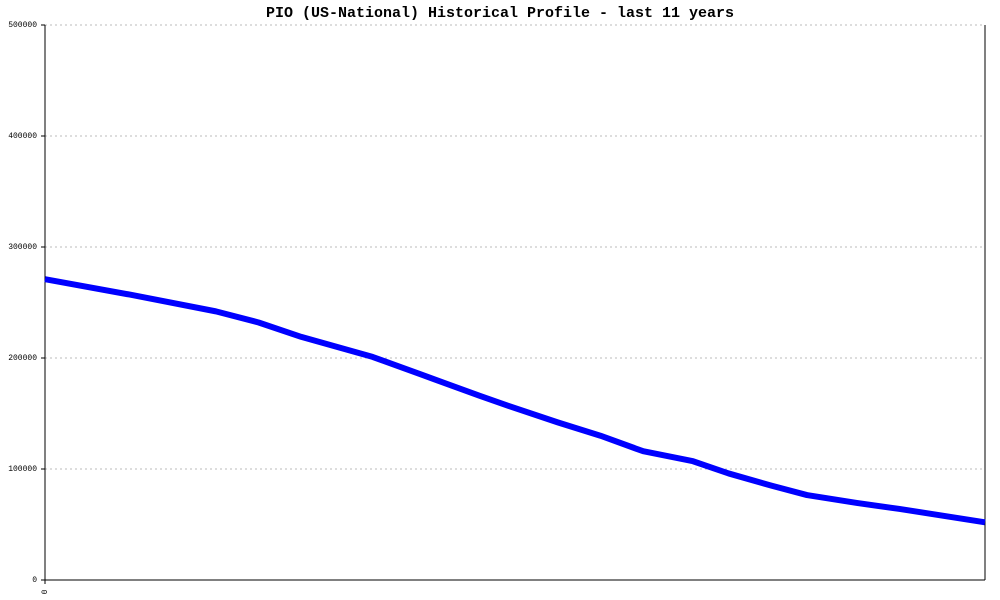 This screenshot has width=1000, height=600. I want to click on y-tick-label: 100000, so click(22, 469).